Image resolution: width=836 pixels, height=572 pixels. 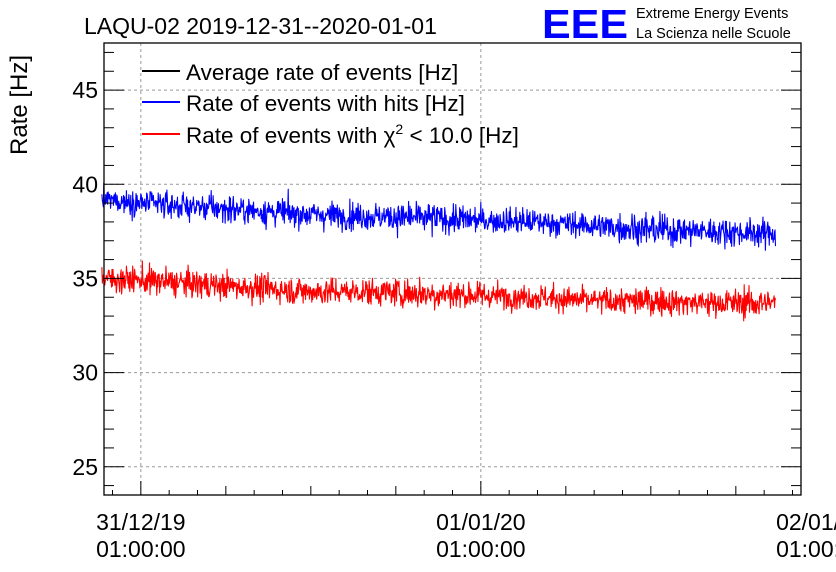 What do you see at coordinates (713, 34) in the screenshot?
I see `logo-line2: La Scienza nelle Scuole` at bounding box center [713, 34].